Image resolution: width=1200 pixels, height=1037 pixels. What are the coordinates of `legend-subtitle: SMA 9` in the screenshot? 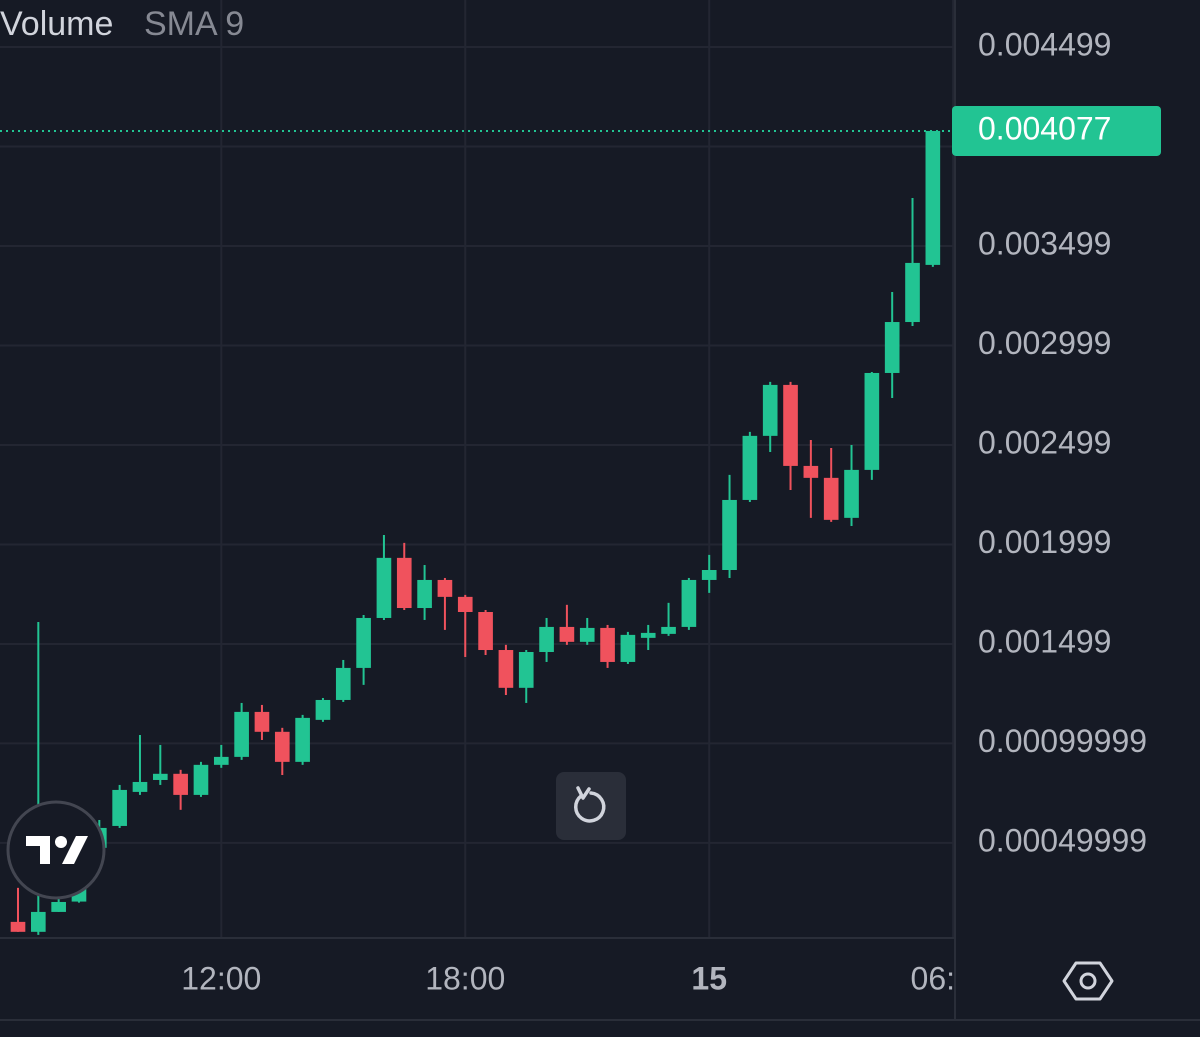 It's located at (194, 24).